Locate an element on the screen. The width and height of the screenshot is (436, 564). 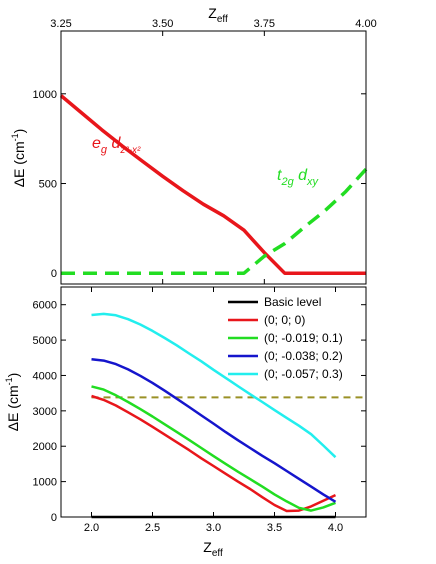
bottom-y-tick-label: 5000 is located at coordinates (45, 341).